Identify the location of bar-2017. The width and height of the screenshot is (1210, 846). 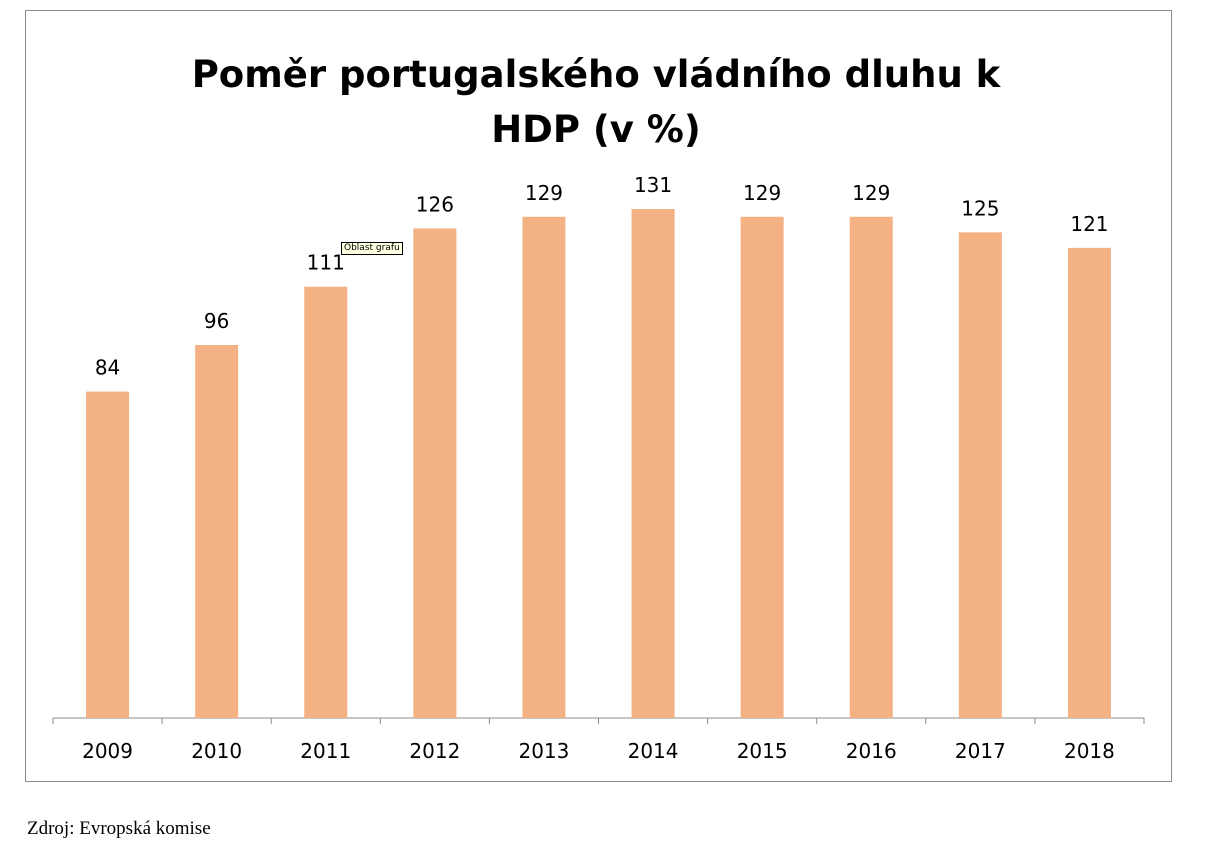
(980, 475).